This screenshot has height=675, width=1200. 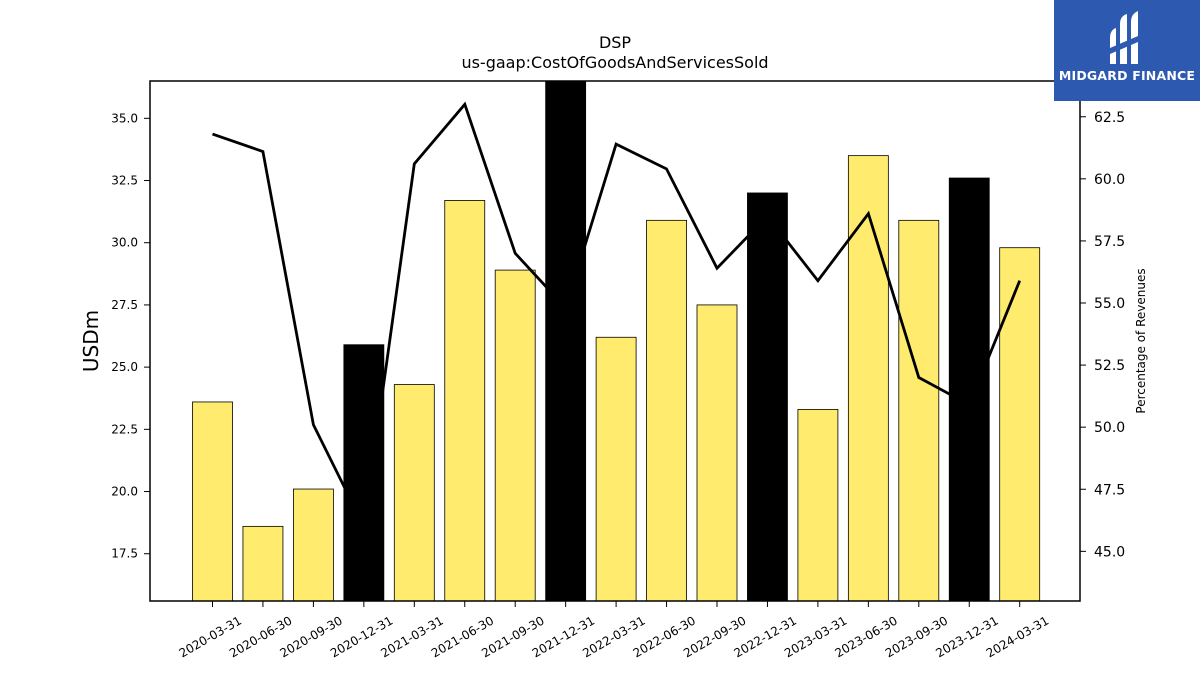 What do you see at coordinates (1127, 75) in the screenshot?
I see `logo-text: MIDGARD FINANCE` at bounding box center [1127, 75].